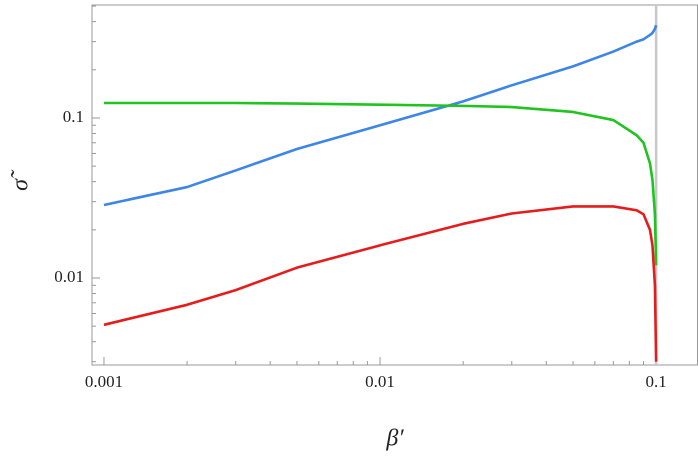 This screenshot has width=698, height=463. Describe the element at coordinates (21, 180) in the screenshot. I see `y-axis-label: σ̃` at that location.